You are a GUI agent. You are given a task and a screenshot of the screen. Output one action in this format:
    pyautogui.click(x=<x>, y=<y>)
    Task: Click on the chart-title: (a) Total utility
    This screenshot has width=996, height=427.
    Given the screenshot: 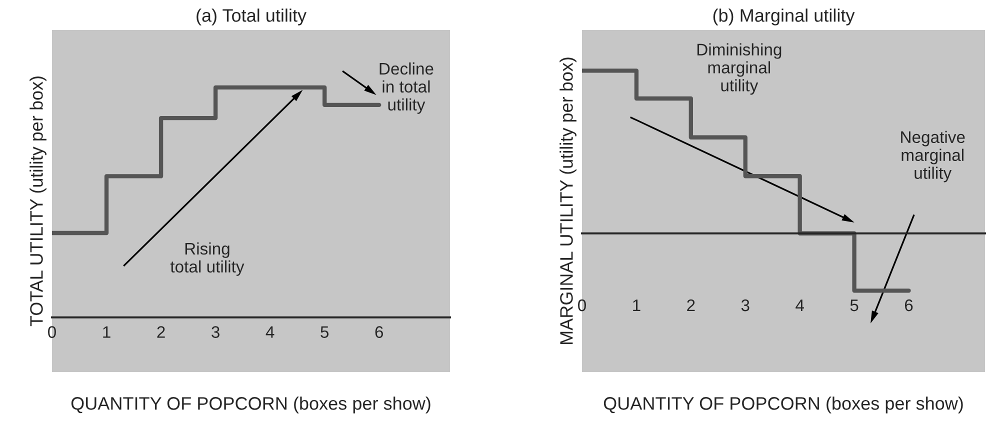 What is the action you would take?
    pyautogui.click(x=251, y=17)
    